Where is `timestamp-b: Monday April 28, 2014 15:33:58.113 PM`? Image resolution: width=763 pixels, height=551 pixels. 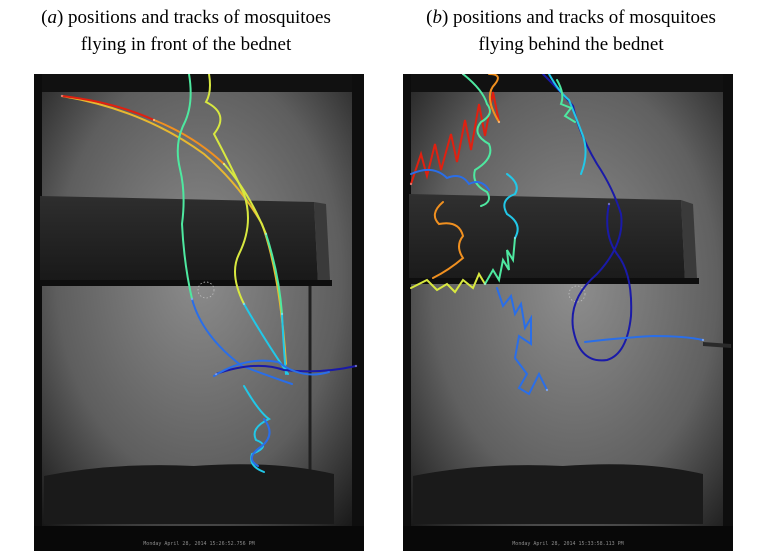
timestamp-b: Monday April 28, 2014 15:33:58.113 PM is located at coordinates (568, 544).